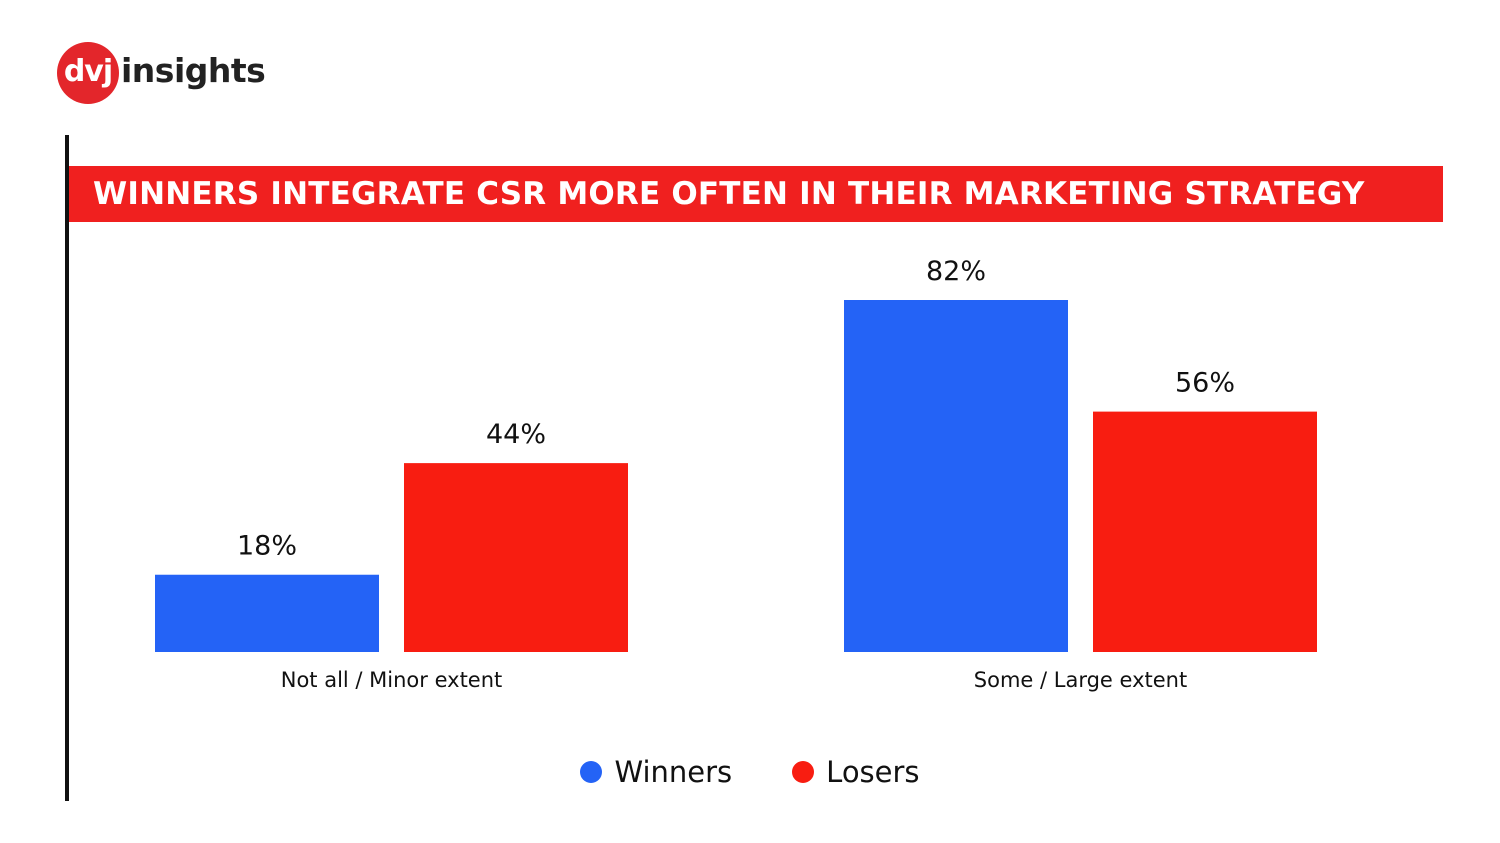  I want to click on data-label-winners-not-all-minor-extent: 18%, so click(267, 546).